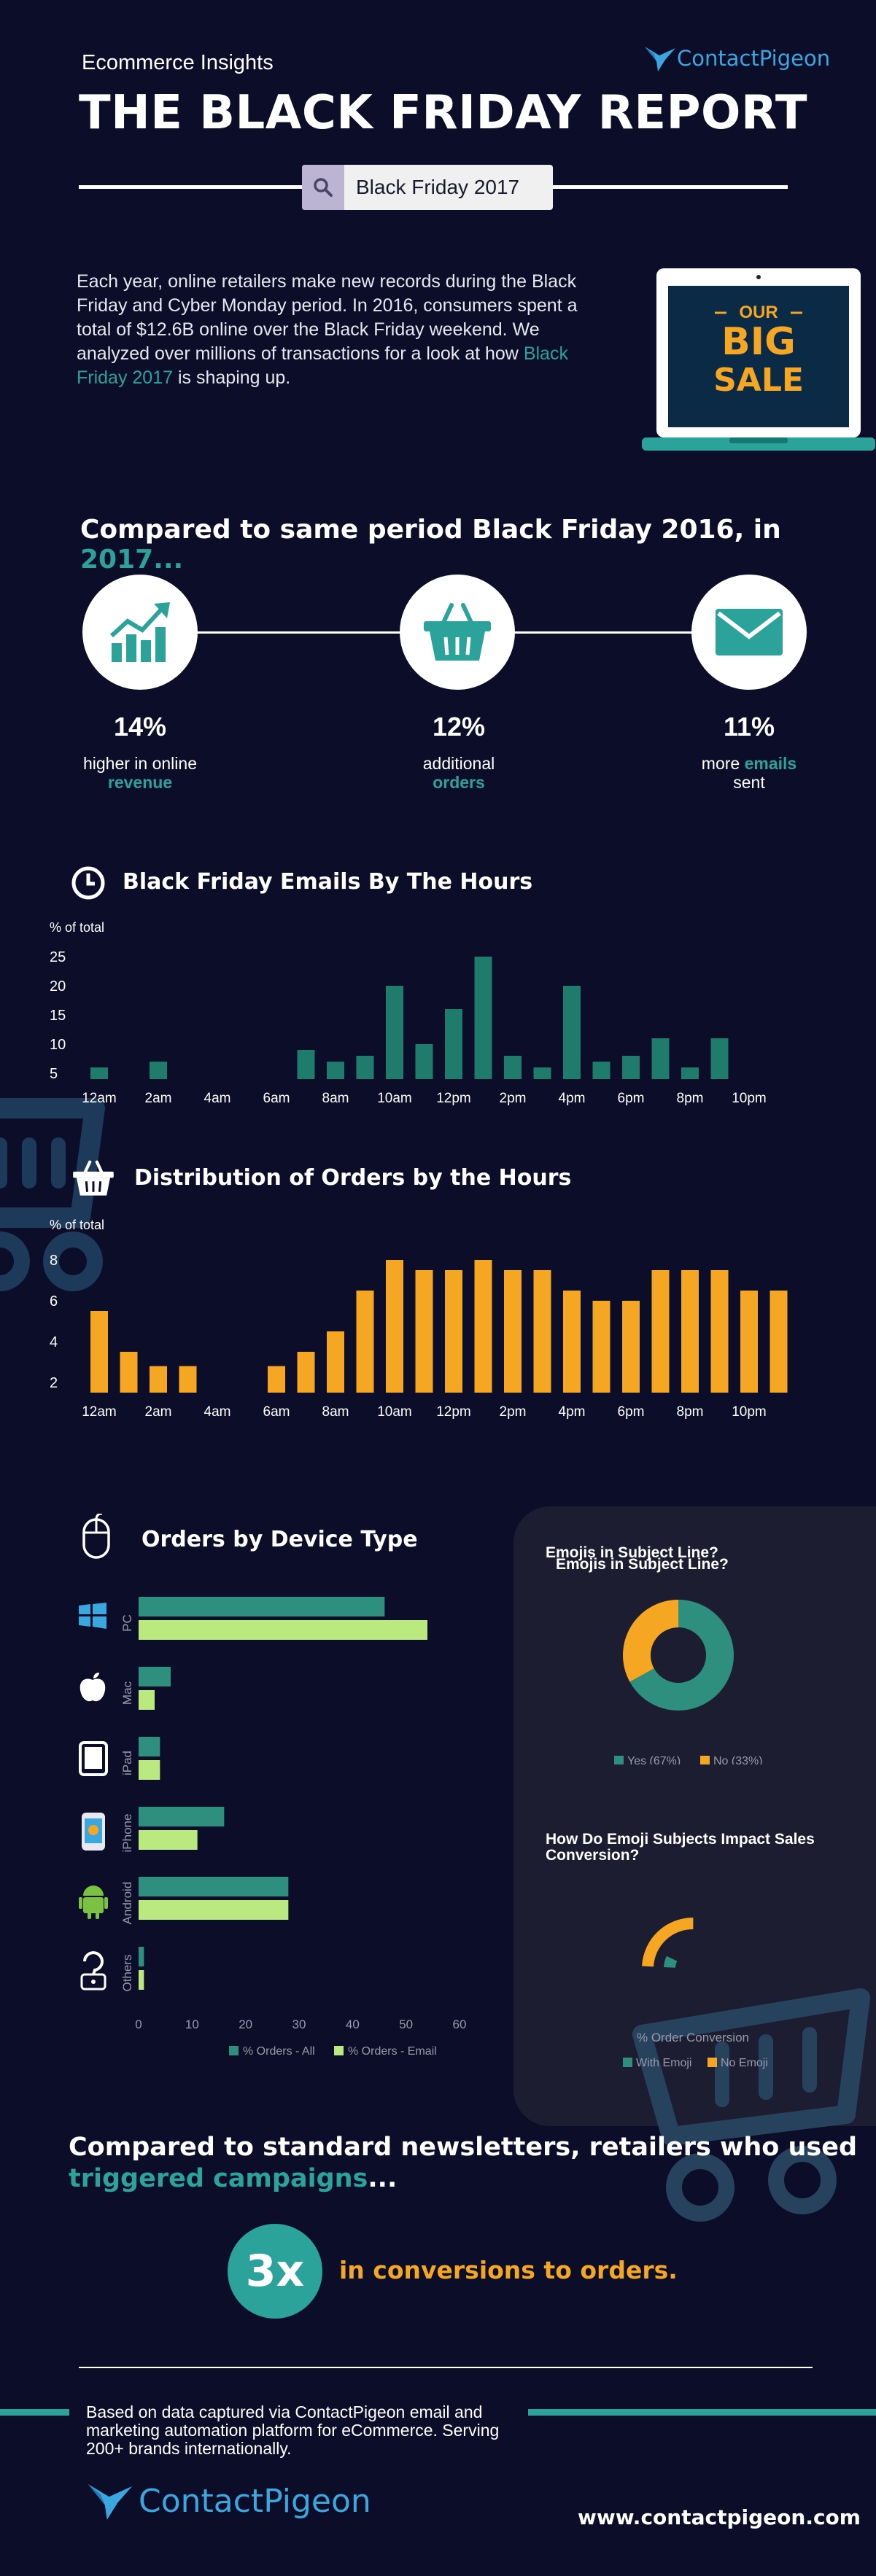 Image resolution: width=876 pixels, height=2576 pixels. What do you see at coordinates (88, 883) in the screenshot?
I see `clock-icon` at bounding box center [88, 883].